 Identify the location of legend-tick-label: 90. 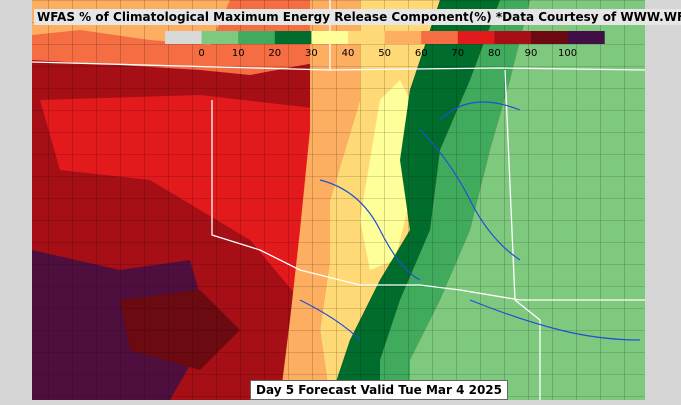
(531, 53).